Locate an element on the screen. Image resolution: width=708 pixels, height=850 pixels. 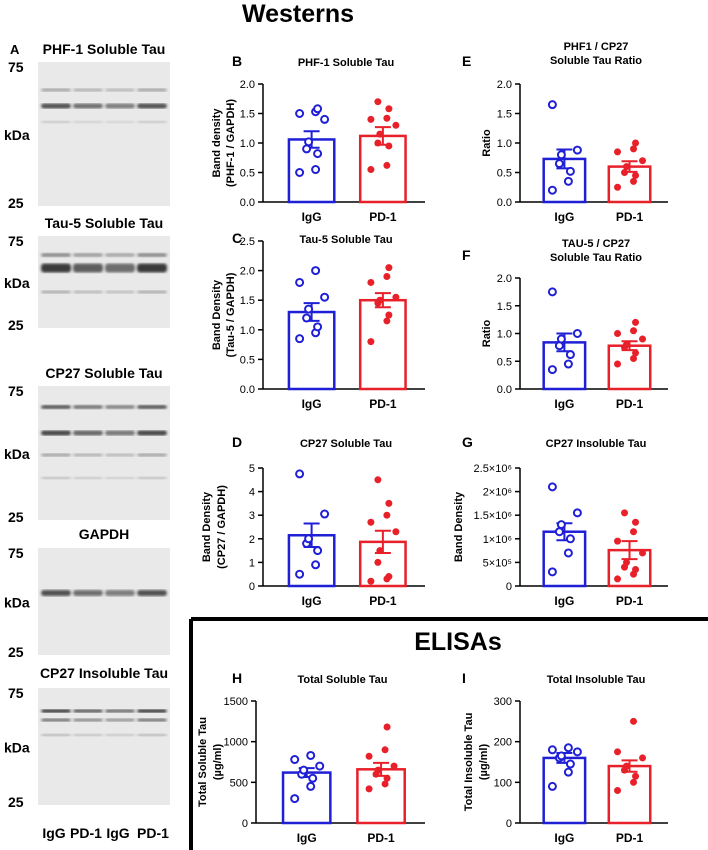
y-tick-label: 5 is located at coordinates (252, 469).